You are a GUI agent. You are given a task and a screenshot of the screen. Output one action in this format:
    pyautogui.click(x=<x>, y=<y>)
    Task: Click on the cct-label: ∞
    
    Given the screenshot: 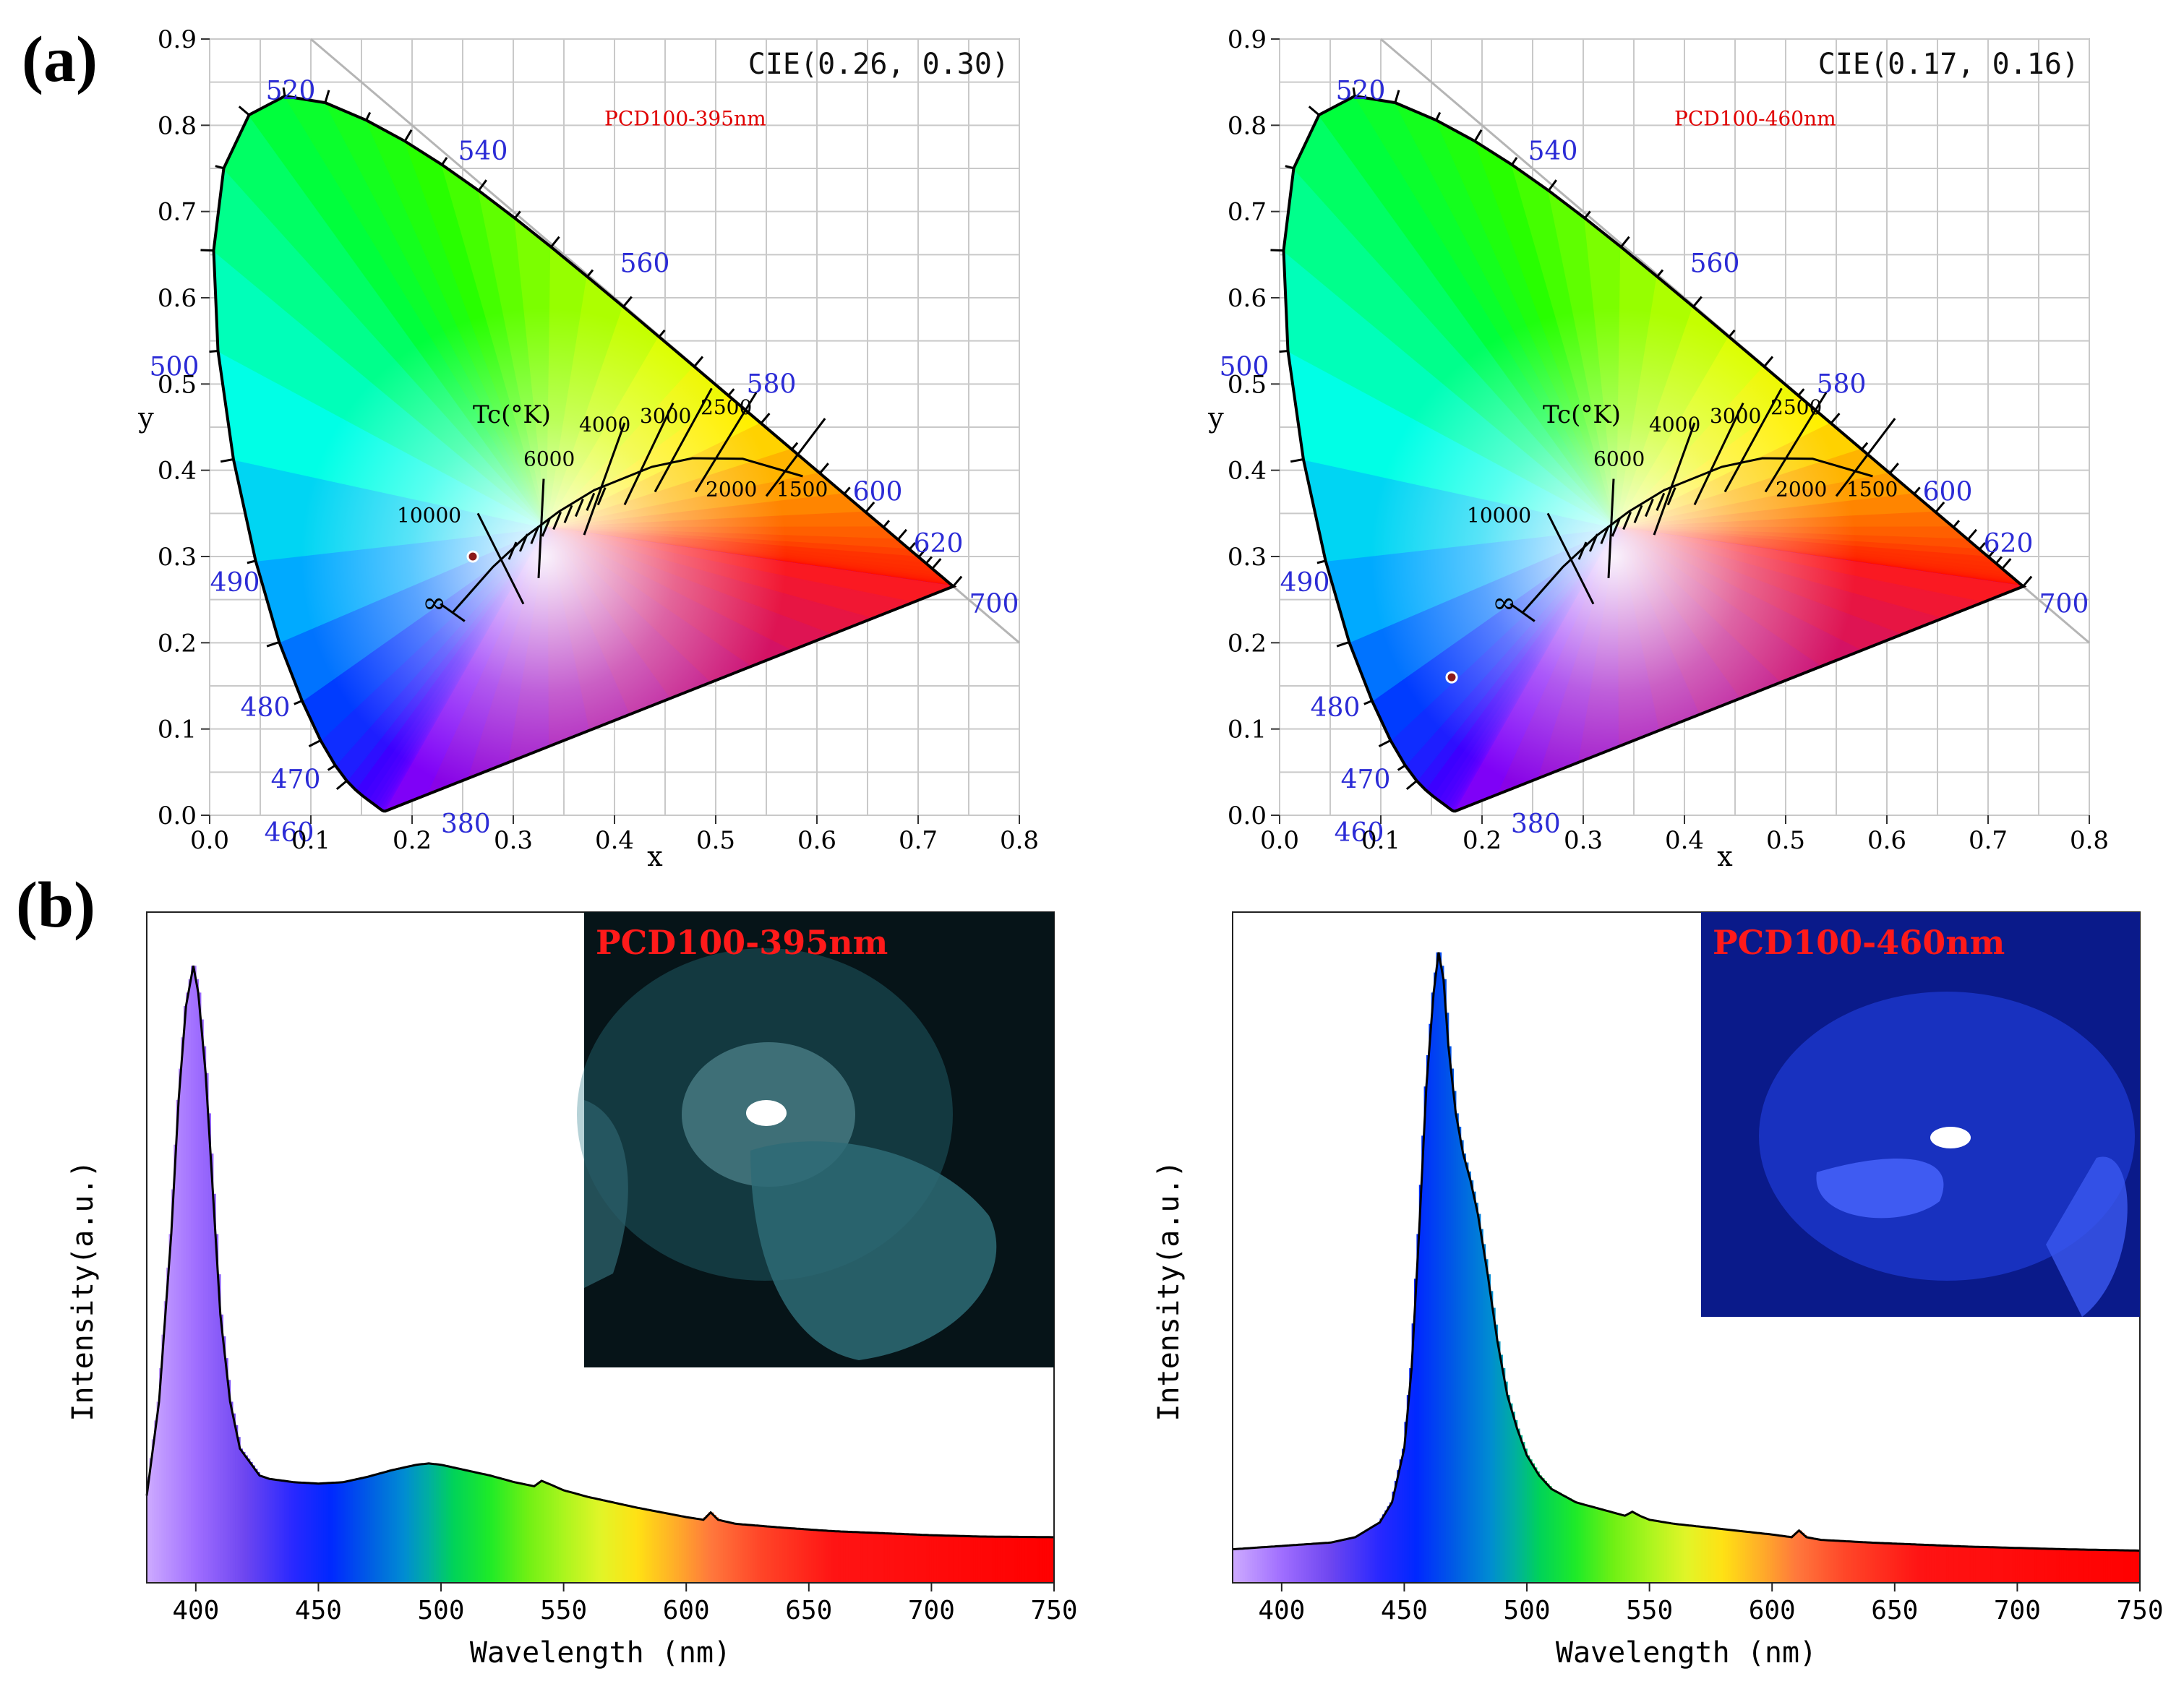 What is the action you would take?
    pyautogui.click(x=434, y=603)
    